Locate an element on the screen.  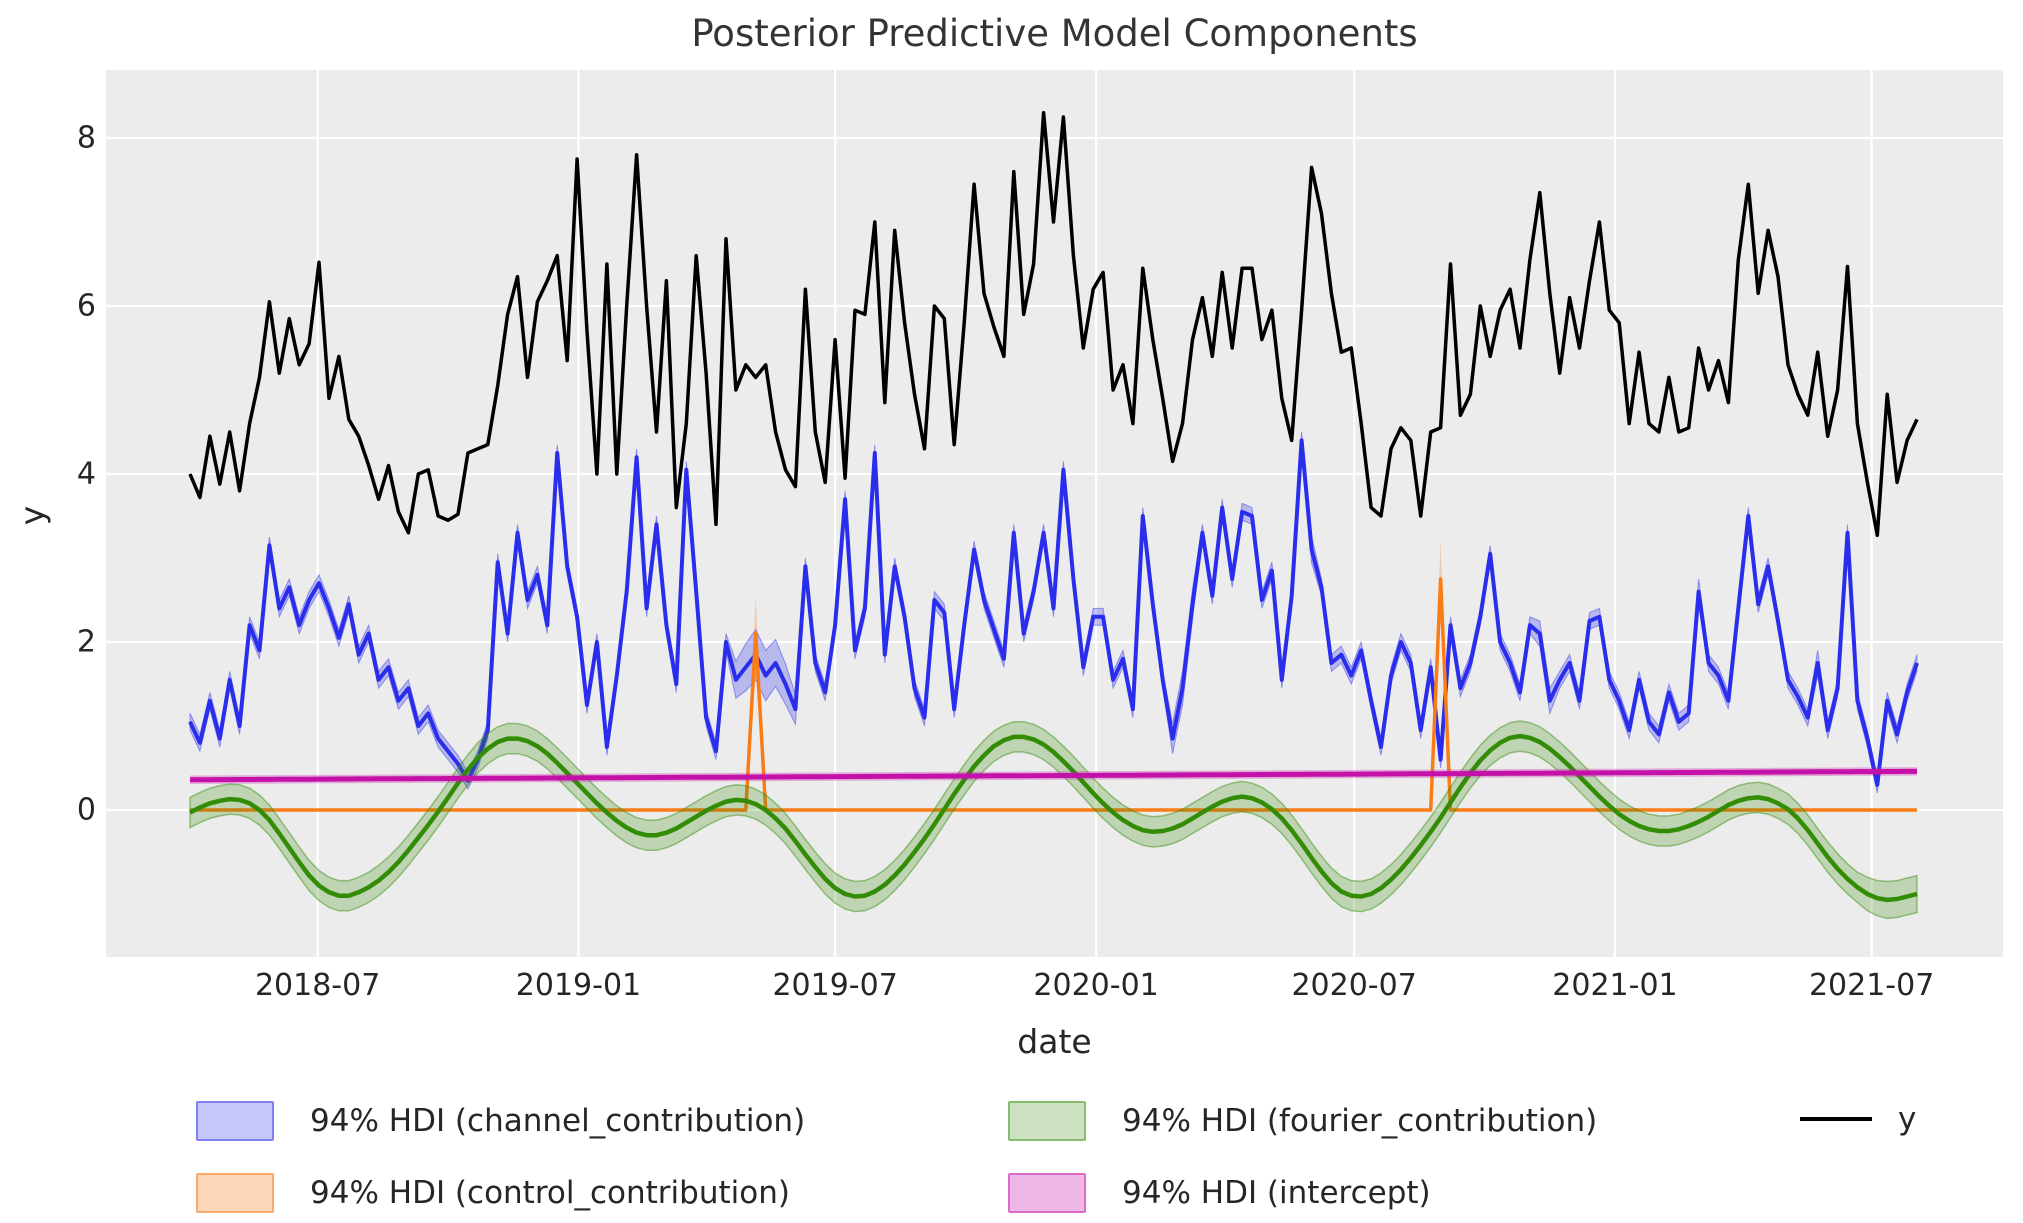
control-hdi-swatch is located at coordinates (235, 1193).